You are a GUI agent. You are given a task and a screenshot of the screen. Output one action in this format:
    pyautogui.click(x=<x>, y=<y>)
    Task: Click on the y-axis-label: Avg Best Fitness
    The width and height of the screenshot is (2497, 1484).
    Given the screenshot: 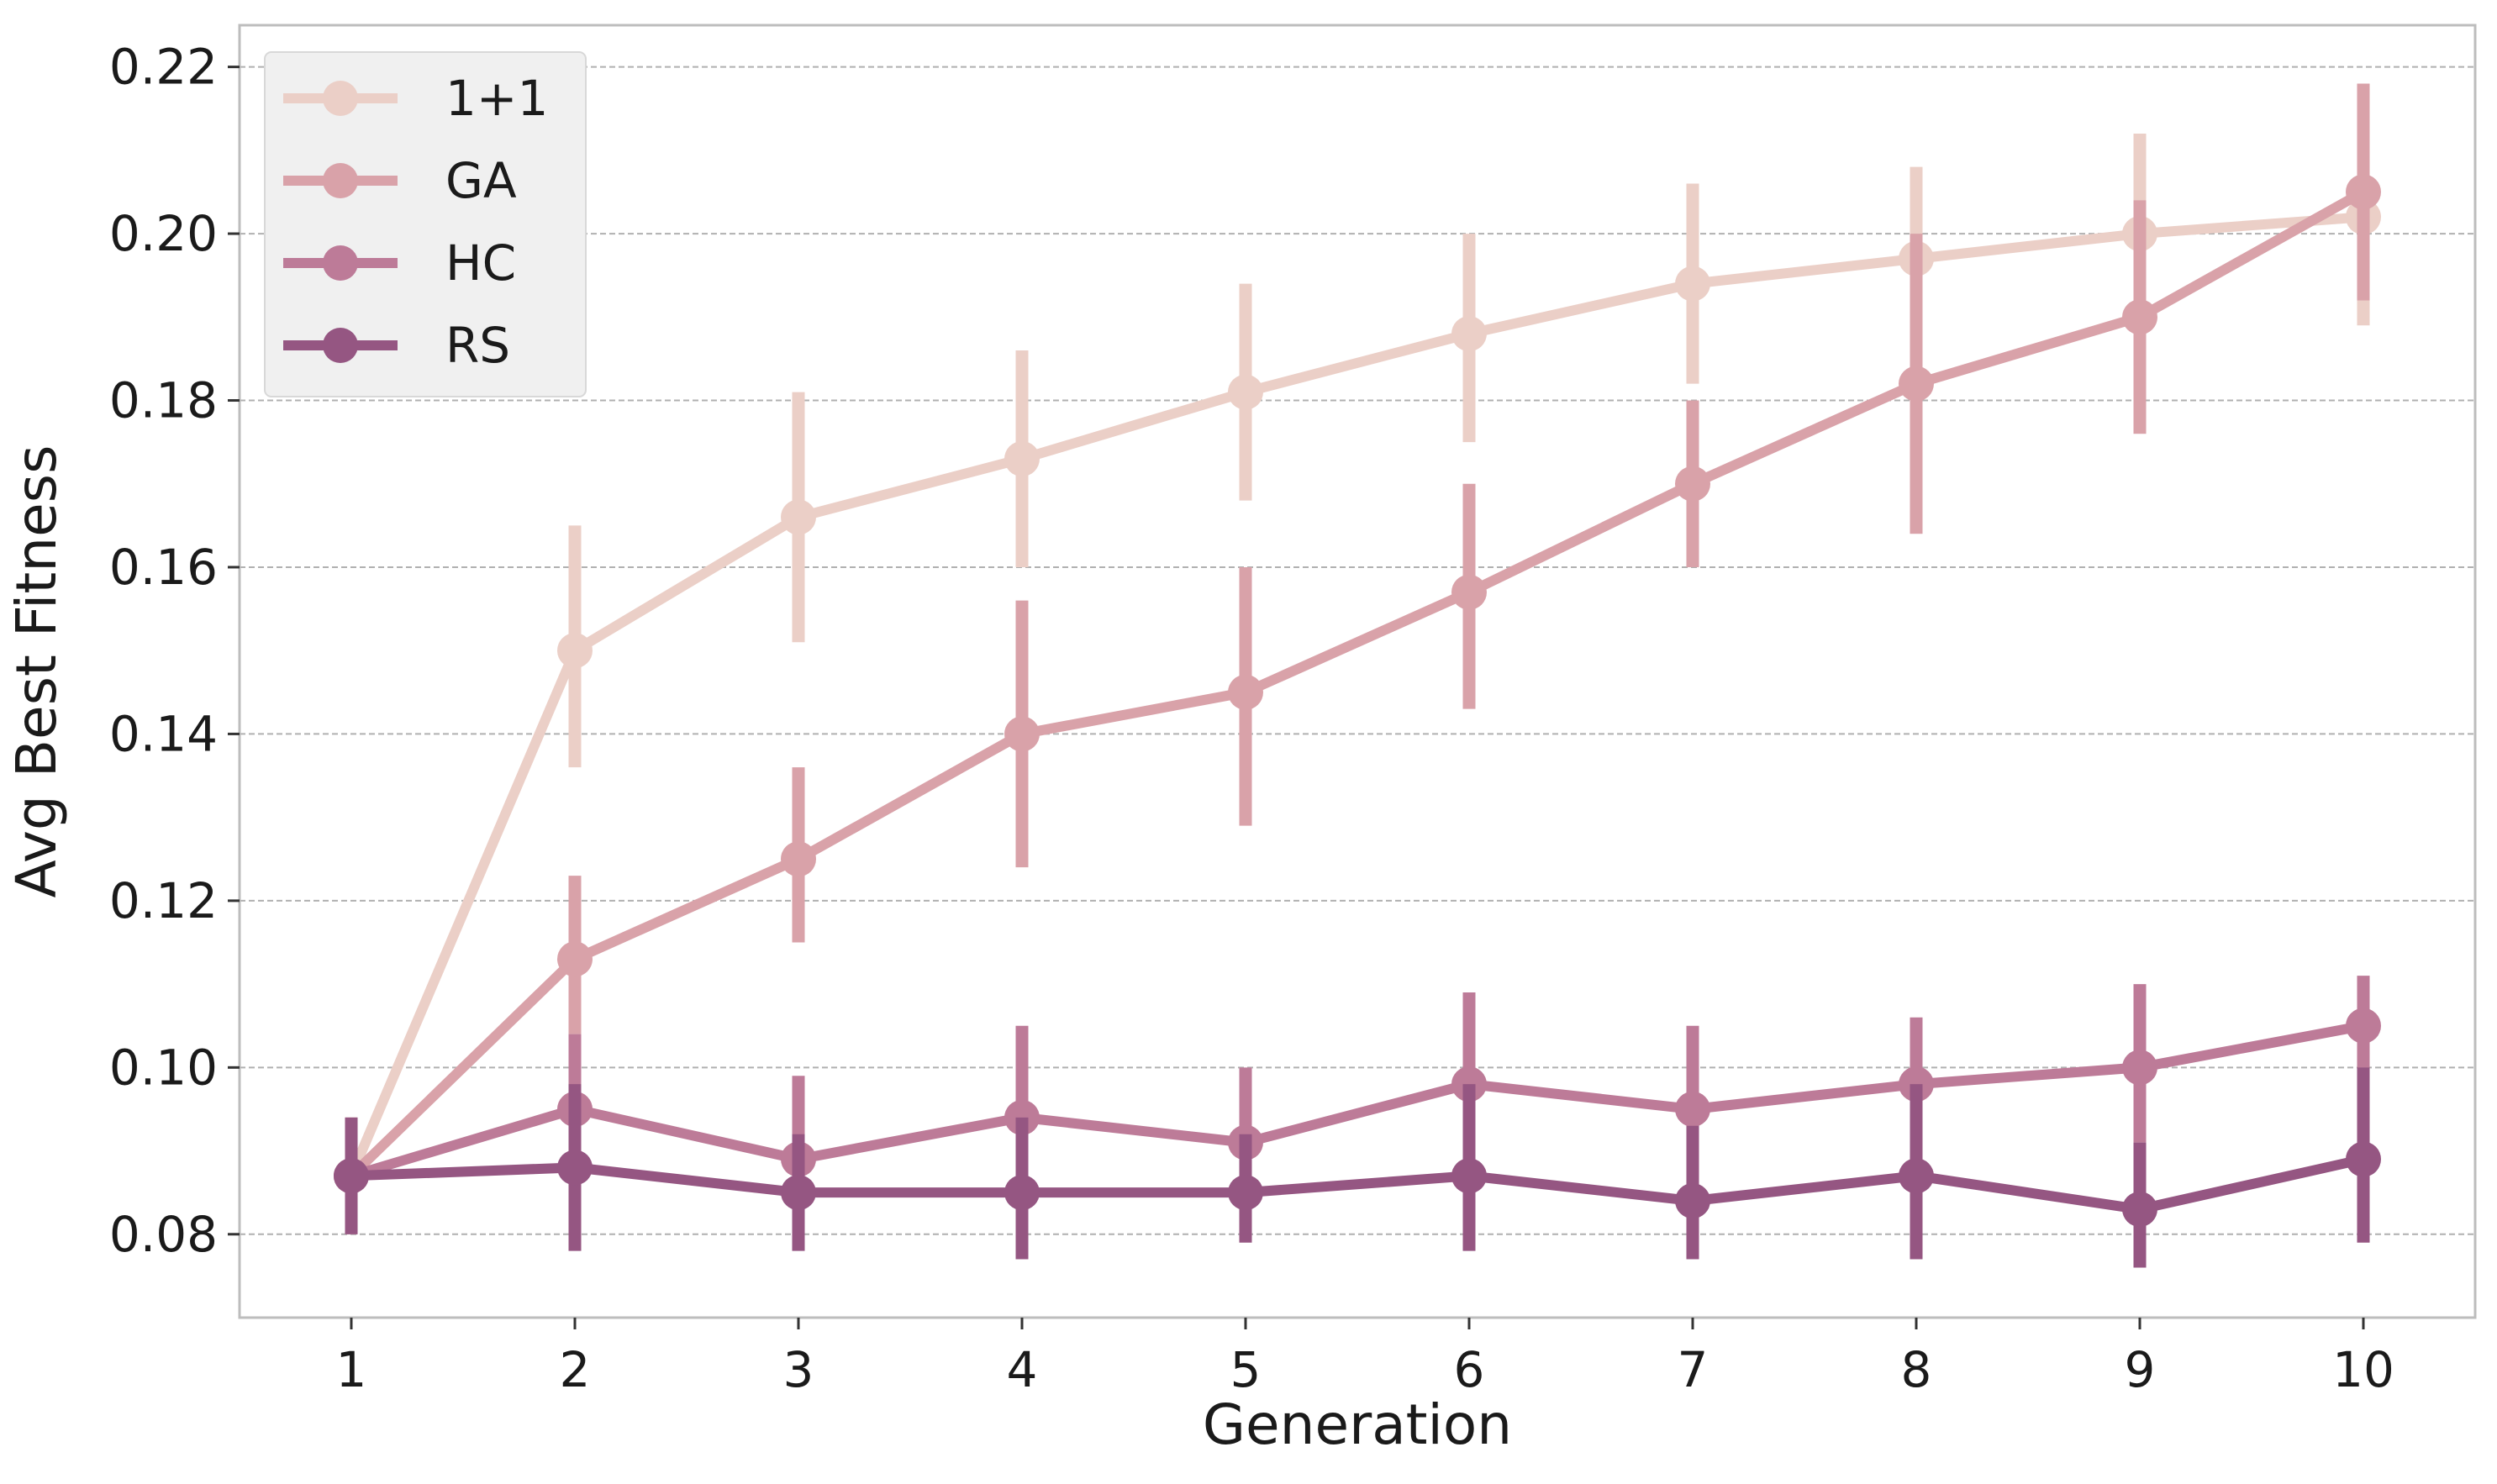 What is the action you would take?
    pyautogui.click(x=36, y=671)
    